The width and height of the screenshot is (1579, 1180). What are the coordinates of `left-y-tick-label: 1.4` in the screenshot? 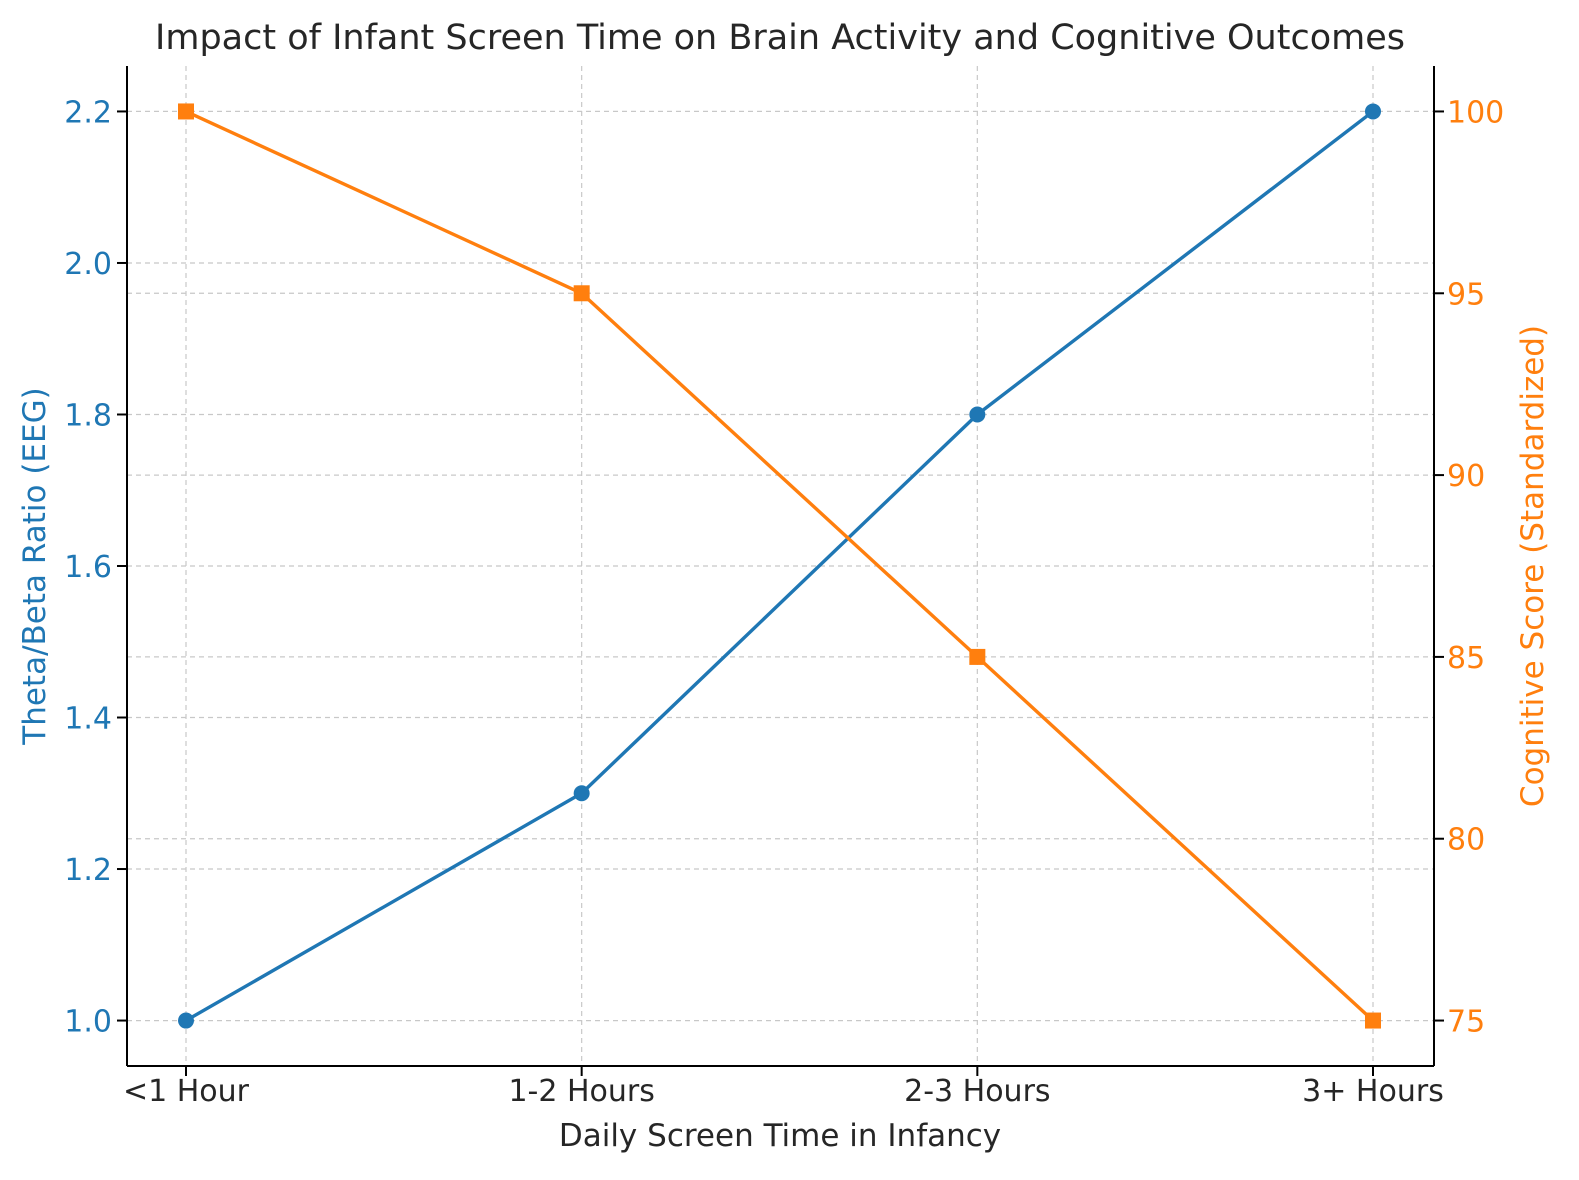 It's located at (88, 719).